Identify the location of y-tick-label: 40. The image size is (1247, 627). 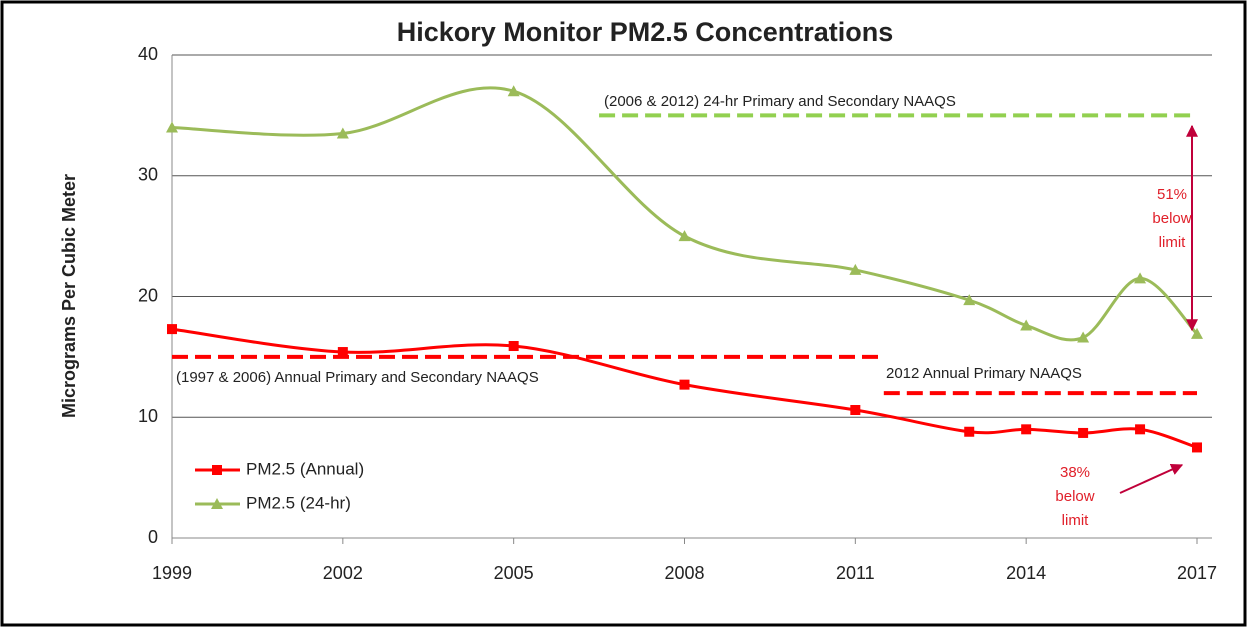
(148, 54).